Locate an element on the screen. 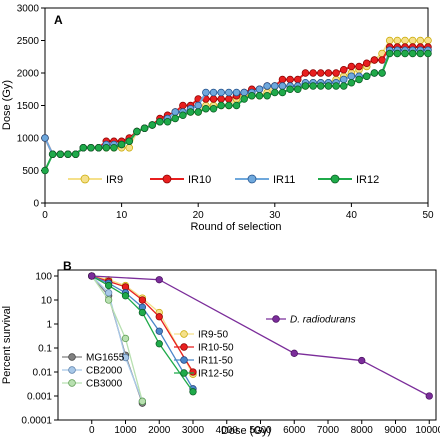 Image resolution: width=440 pixels, height=437 pixels. panel-a-y-tick-label: 2500 is located at coordinates (28, 41).